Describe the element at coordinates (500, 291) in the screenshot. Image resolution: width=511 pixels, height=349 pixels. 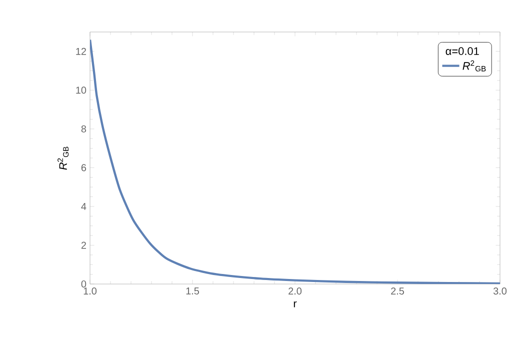
I see `x-tick-label: 3.0` at that location.